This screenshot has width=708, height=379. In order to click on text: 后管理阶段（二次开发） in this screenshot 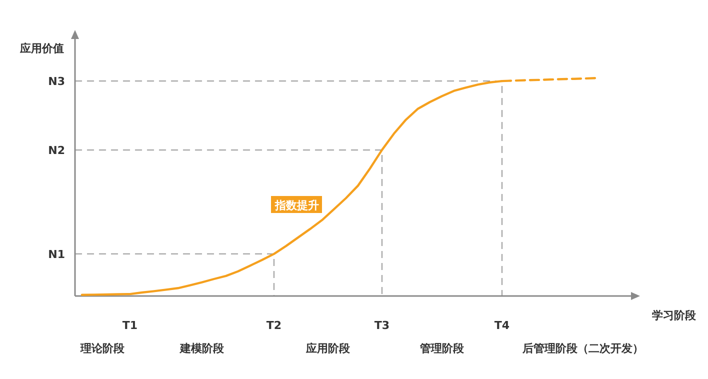, I will do `click(582, 348)`.